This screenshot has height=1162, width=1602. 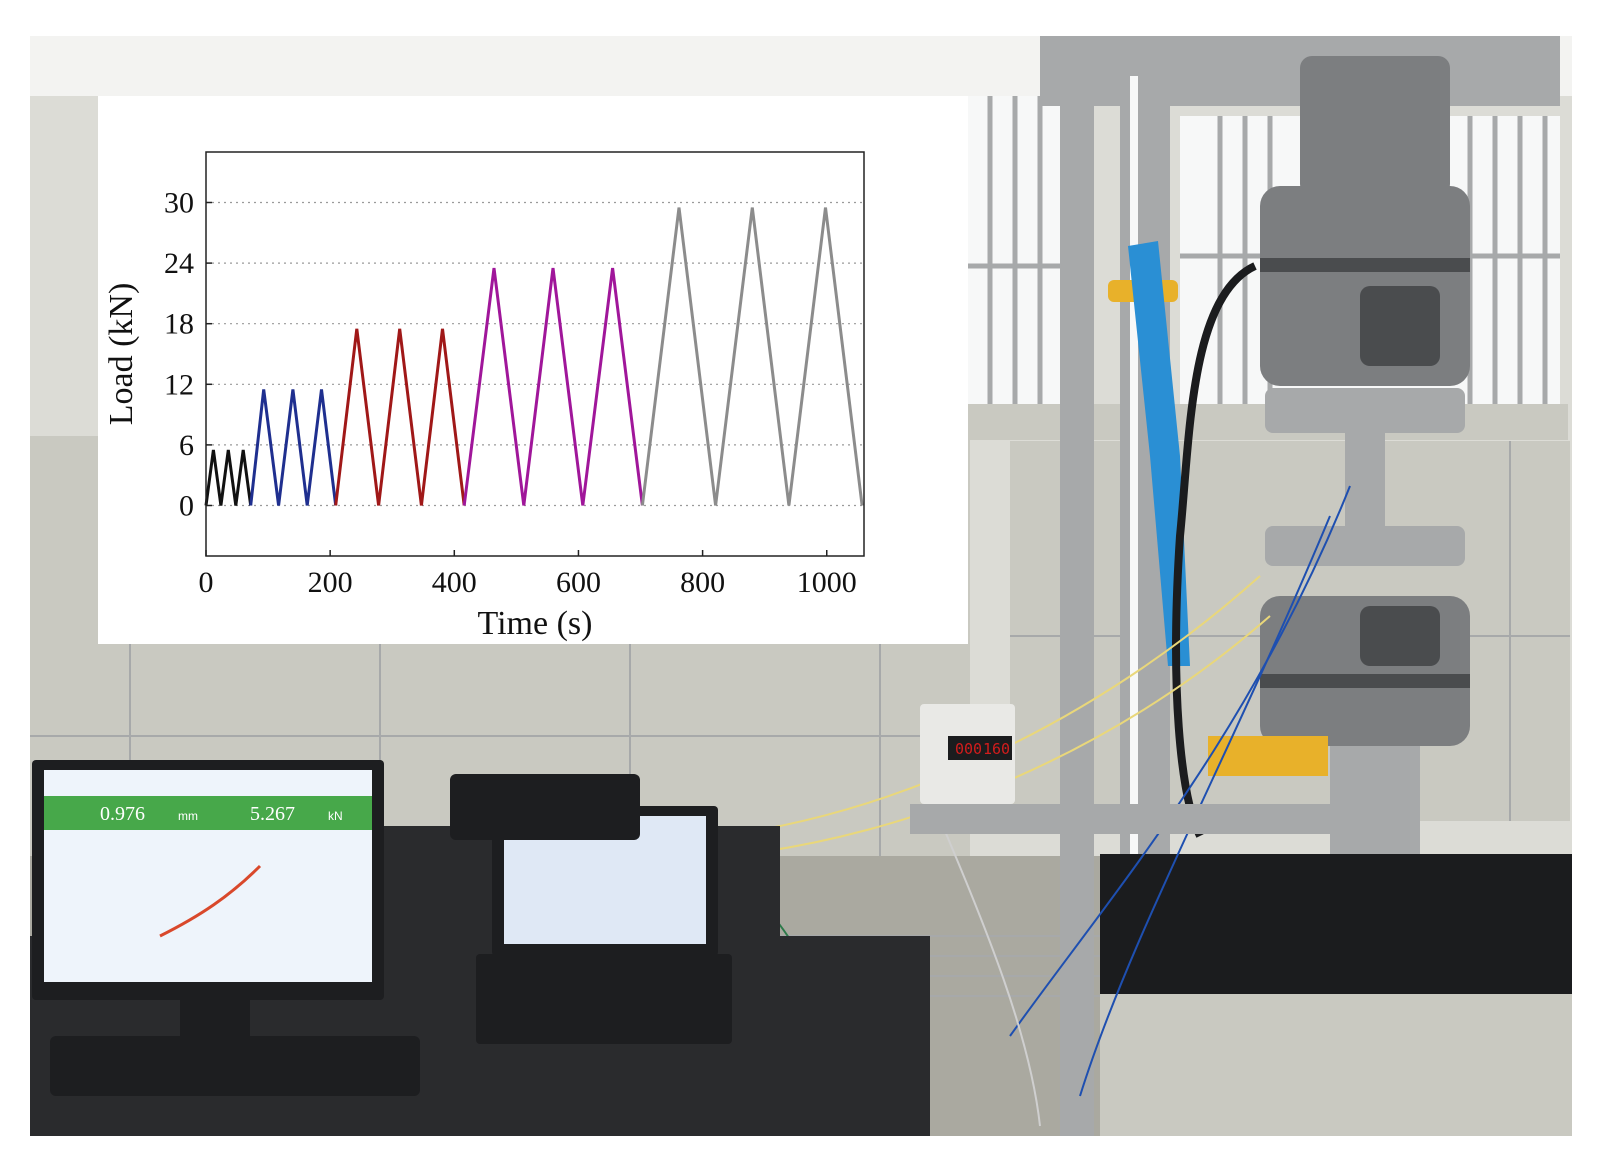 I want to click on machine-column-left, so click(x=1077, y=616).